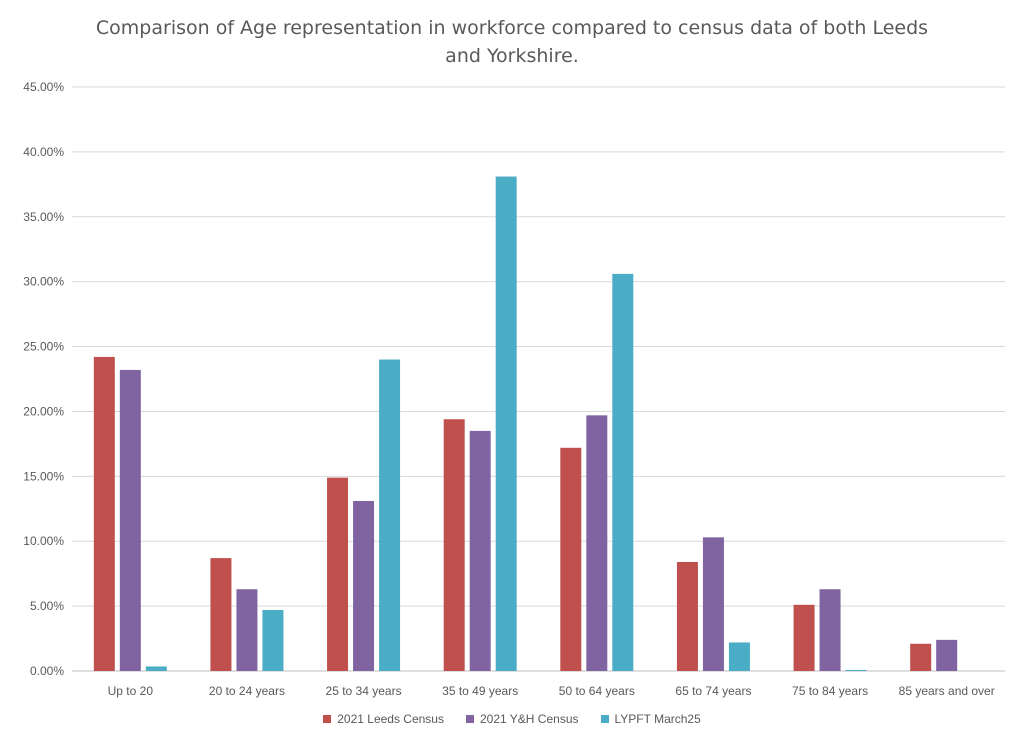  Describe the element at coordinates (830, 691) in the screenshot. I see `x-tick-label: 75 to 84 years` at that location.